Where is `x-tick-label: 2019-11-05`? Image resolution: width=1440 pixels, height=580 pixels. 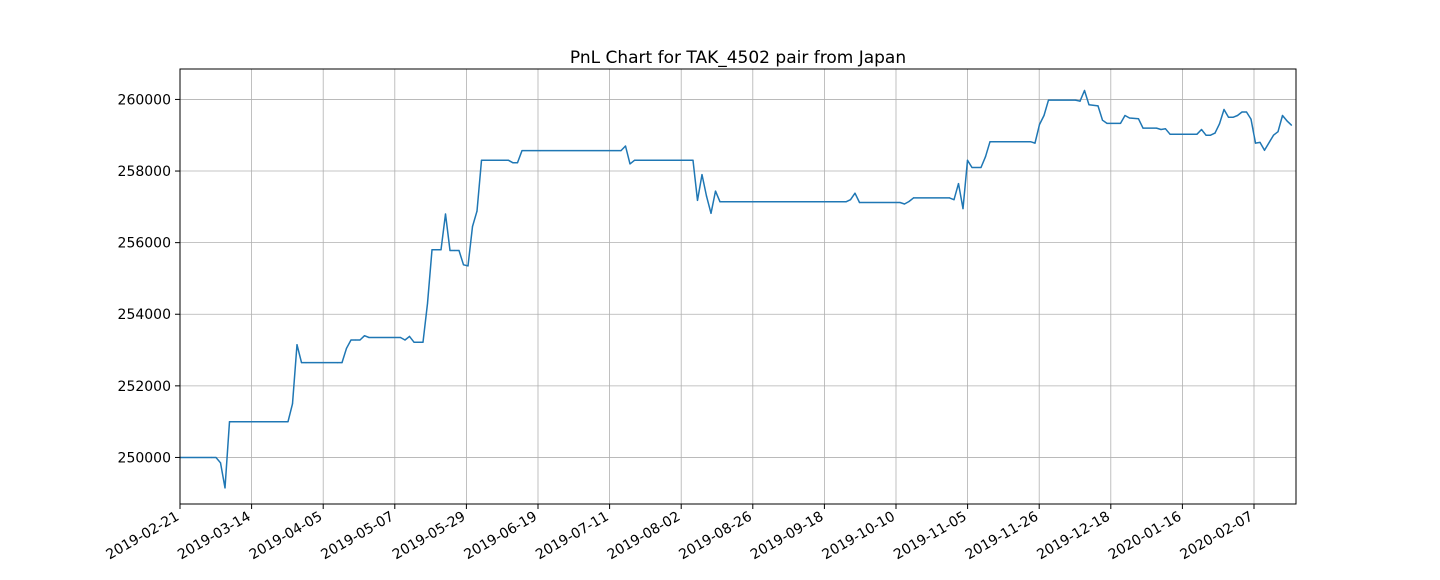 x-tick-label: 2019-11-05 is located at coordinates (930, 536).